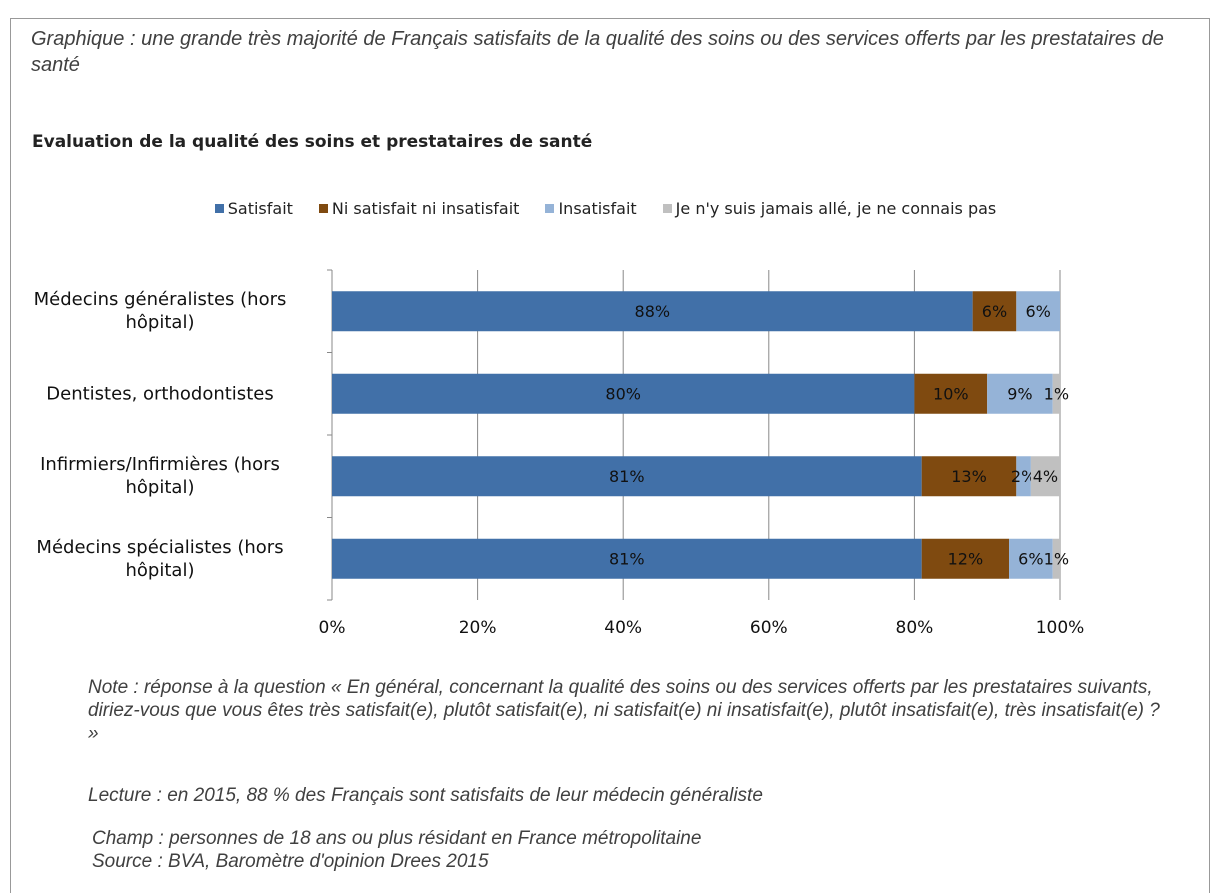  What do you see at coordinates (597, 208) in the screenshot?
I see `legend-label: Insatisfait` at bounding box center [597, 208].